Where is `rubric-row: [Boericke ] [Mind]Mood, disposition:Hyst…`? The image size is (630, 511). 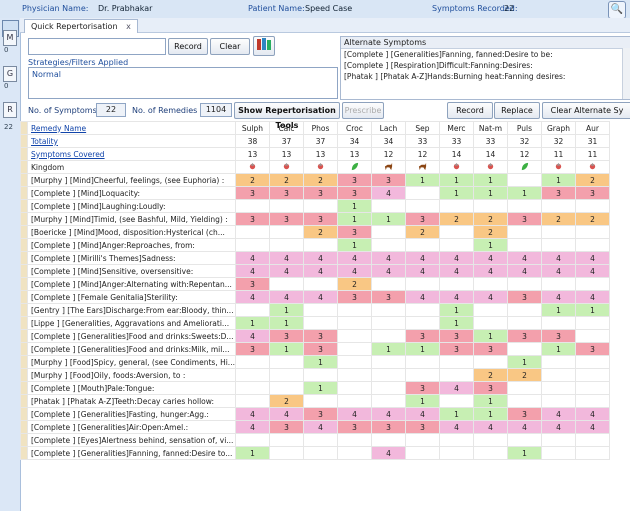 rubric-row: [Boericke ] [Mind]Mood, disposition:Hyst… is located at coordinates (315, 232).